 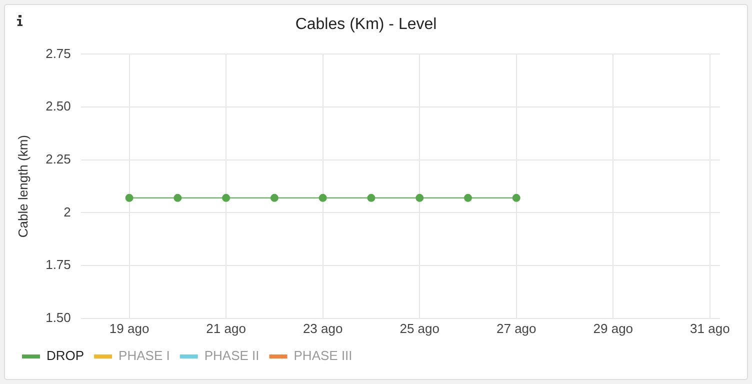 I want to click on chart-title: Cables (Km) - Level, so click(x=366, y=25).